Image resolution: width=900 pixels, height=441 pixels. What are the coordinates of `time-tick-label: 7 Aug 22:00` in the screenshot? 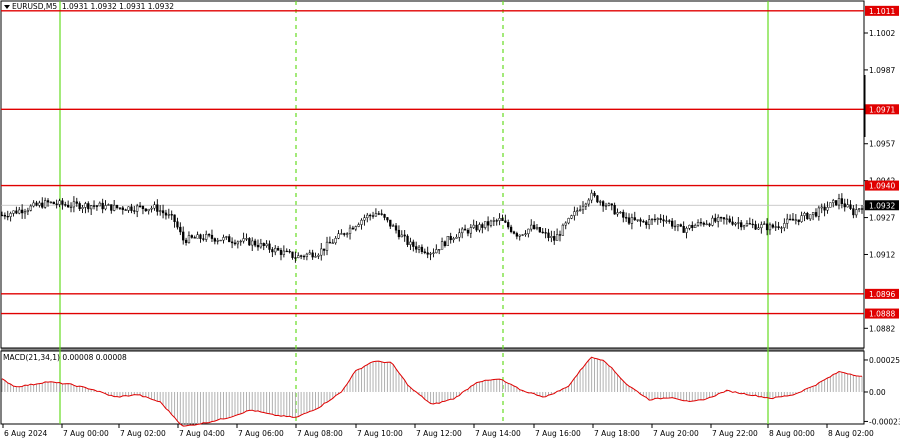 It's located at (735, 433).